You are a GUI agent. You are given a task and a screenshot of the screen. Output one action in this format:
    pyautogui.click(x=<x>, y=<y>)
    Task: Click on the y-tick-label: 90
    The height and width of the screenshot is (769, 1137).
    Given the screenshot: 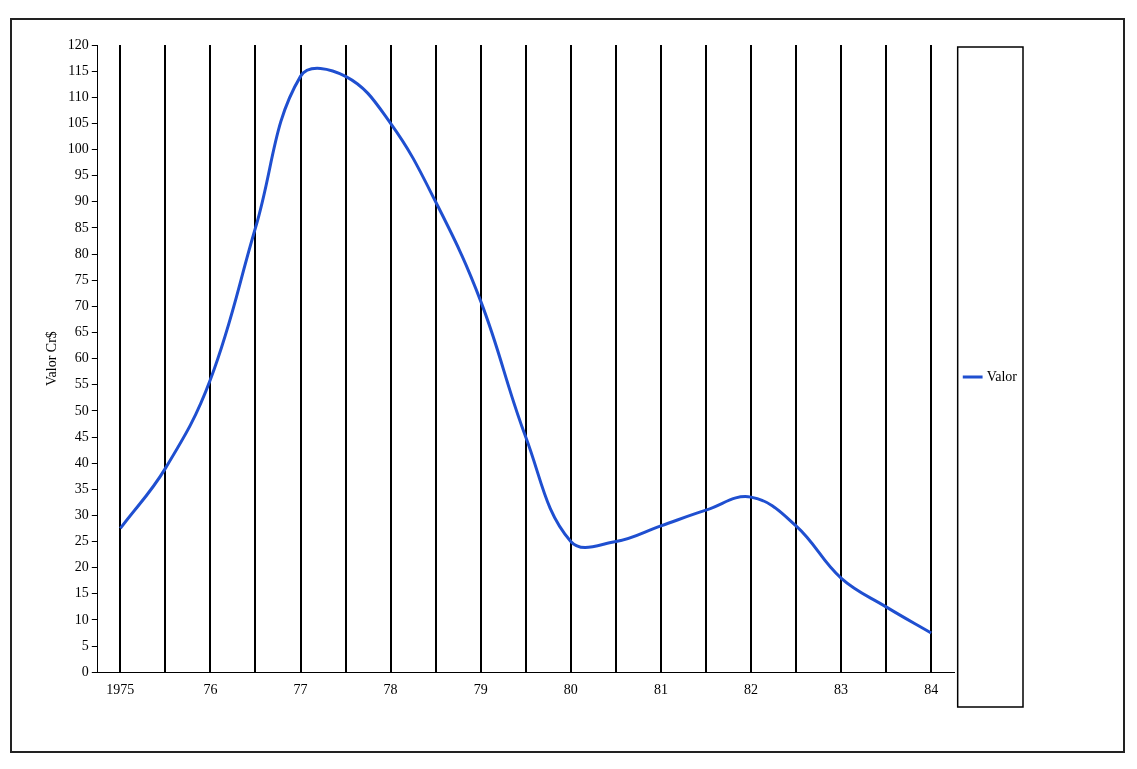 What is the action you would take?
    pyautogui.click(x=81, y=201)
    